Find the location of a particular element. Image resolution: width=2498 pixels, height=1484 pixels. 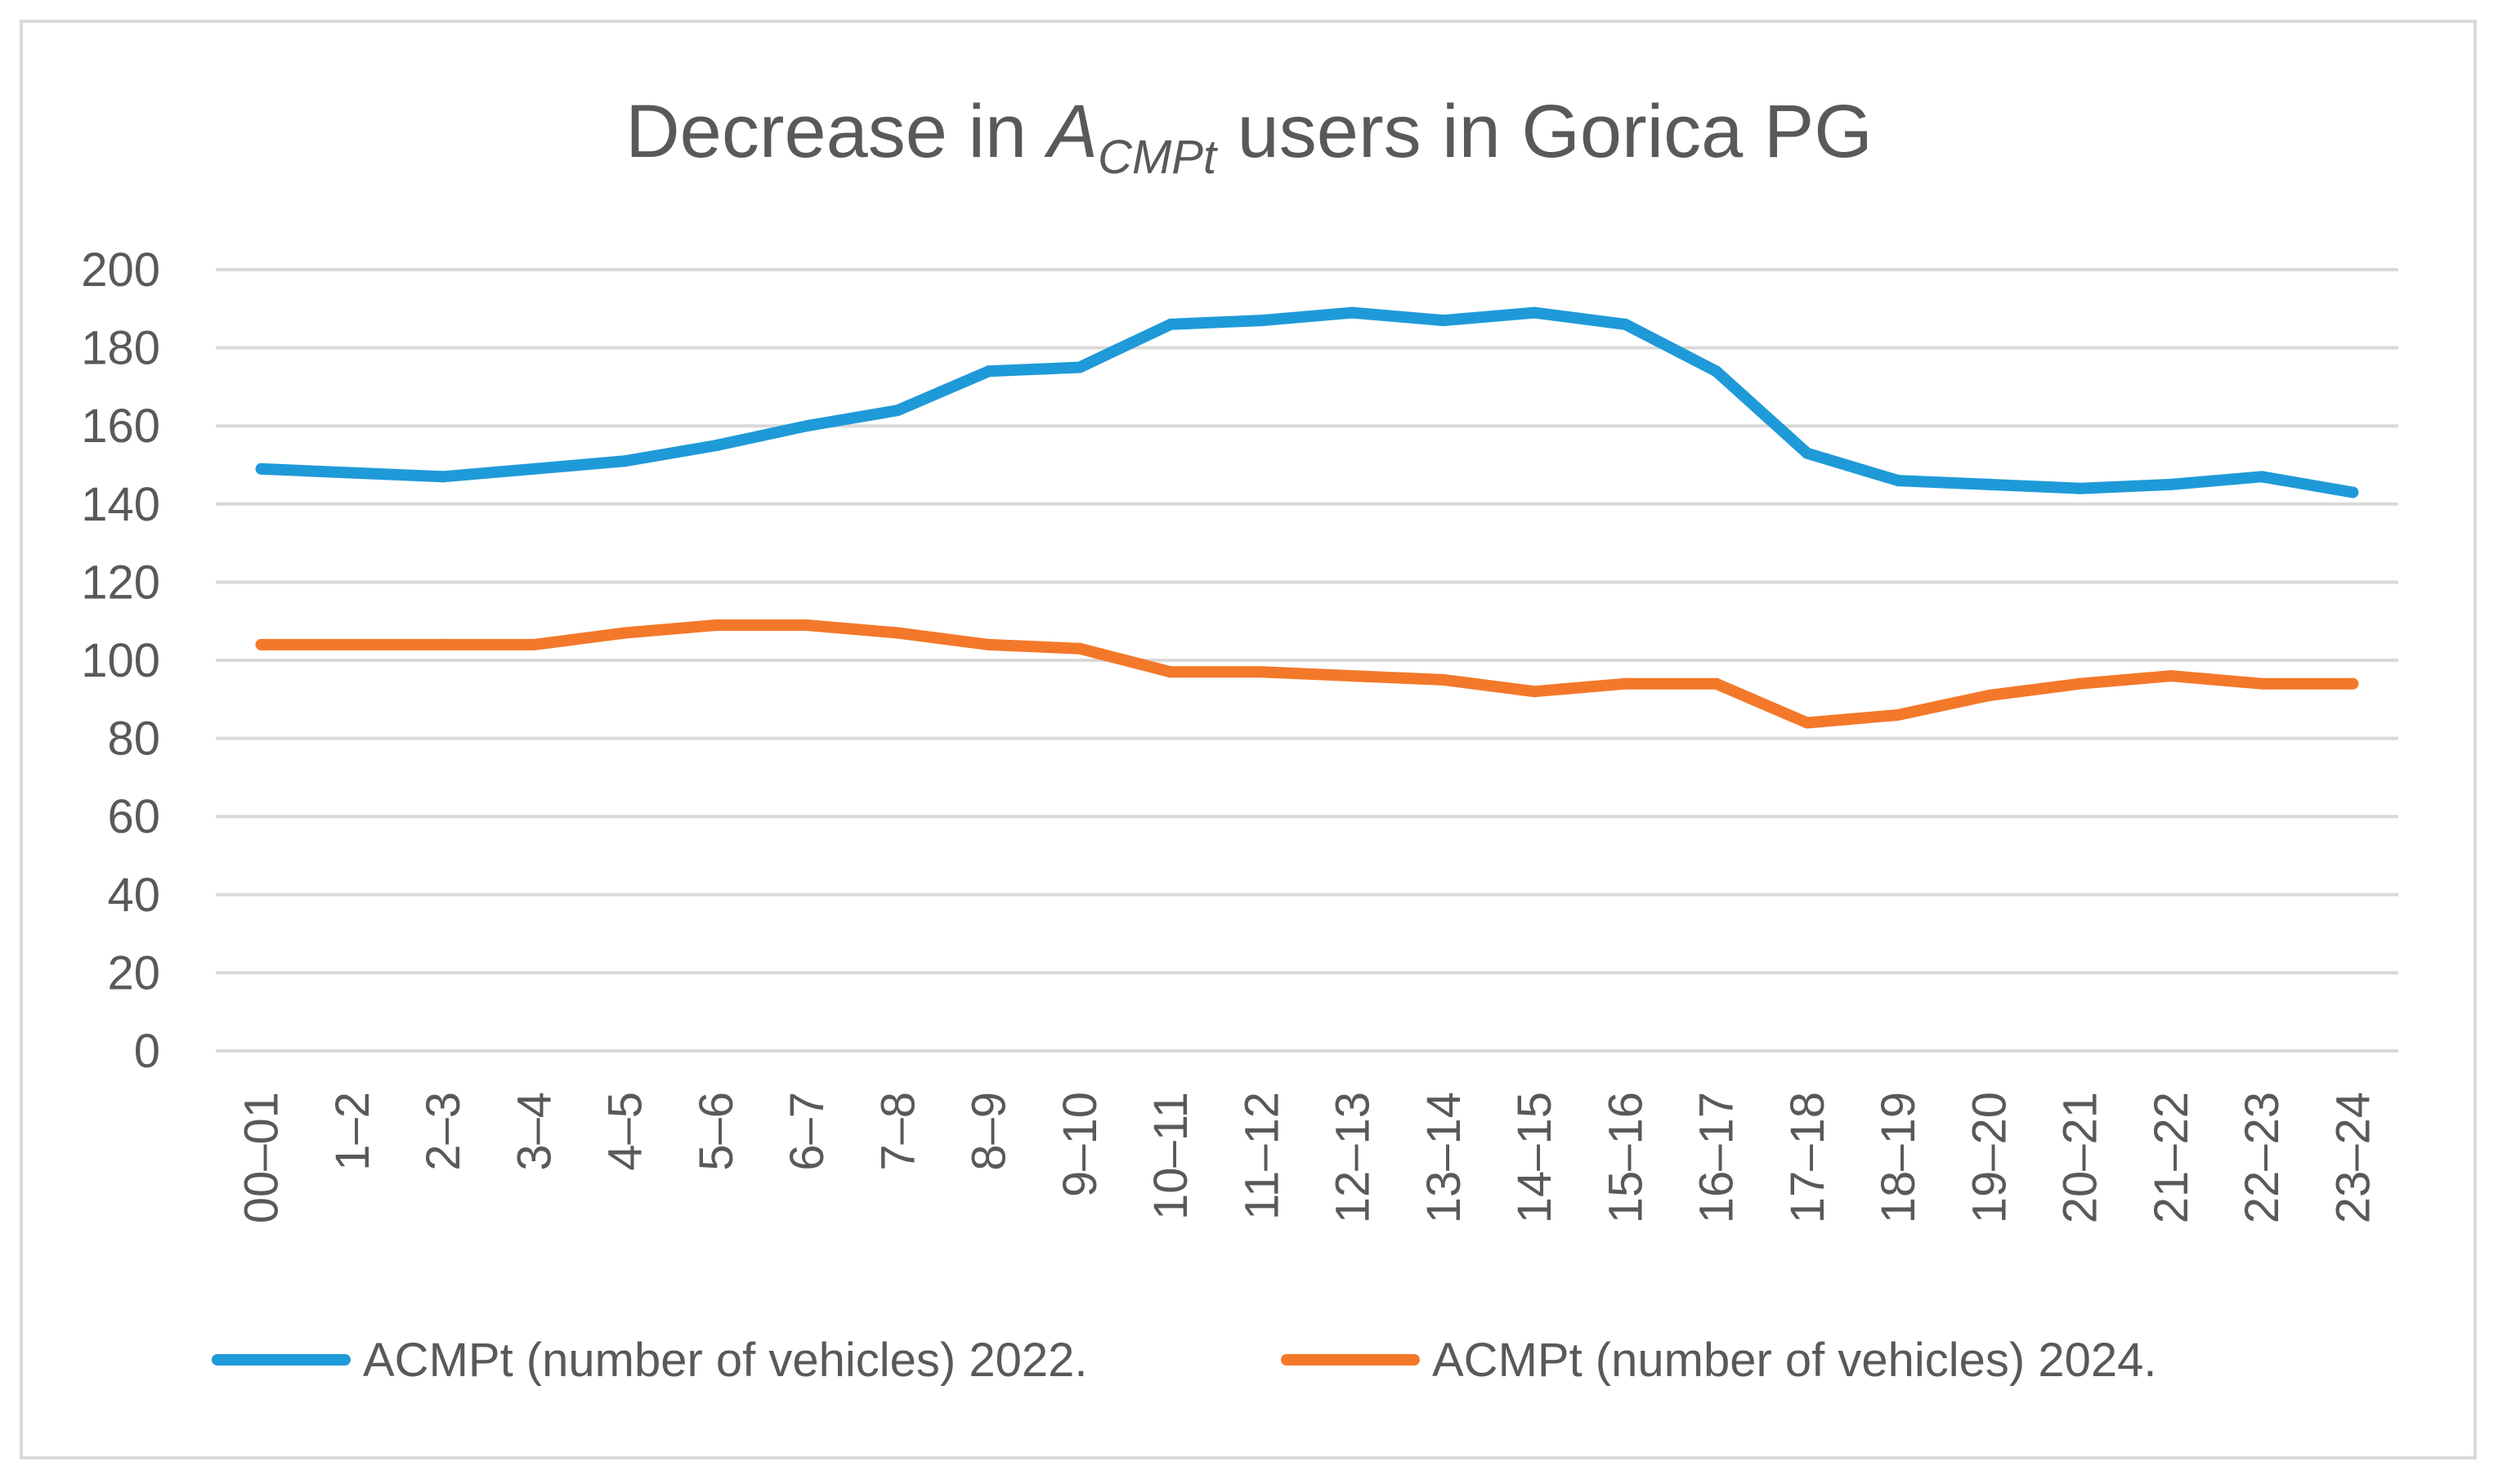

x-tick-label: 9–10 is located at coordinates (1080, 1144).